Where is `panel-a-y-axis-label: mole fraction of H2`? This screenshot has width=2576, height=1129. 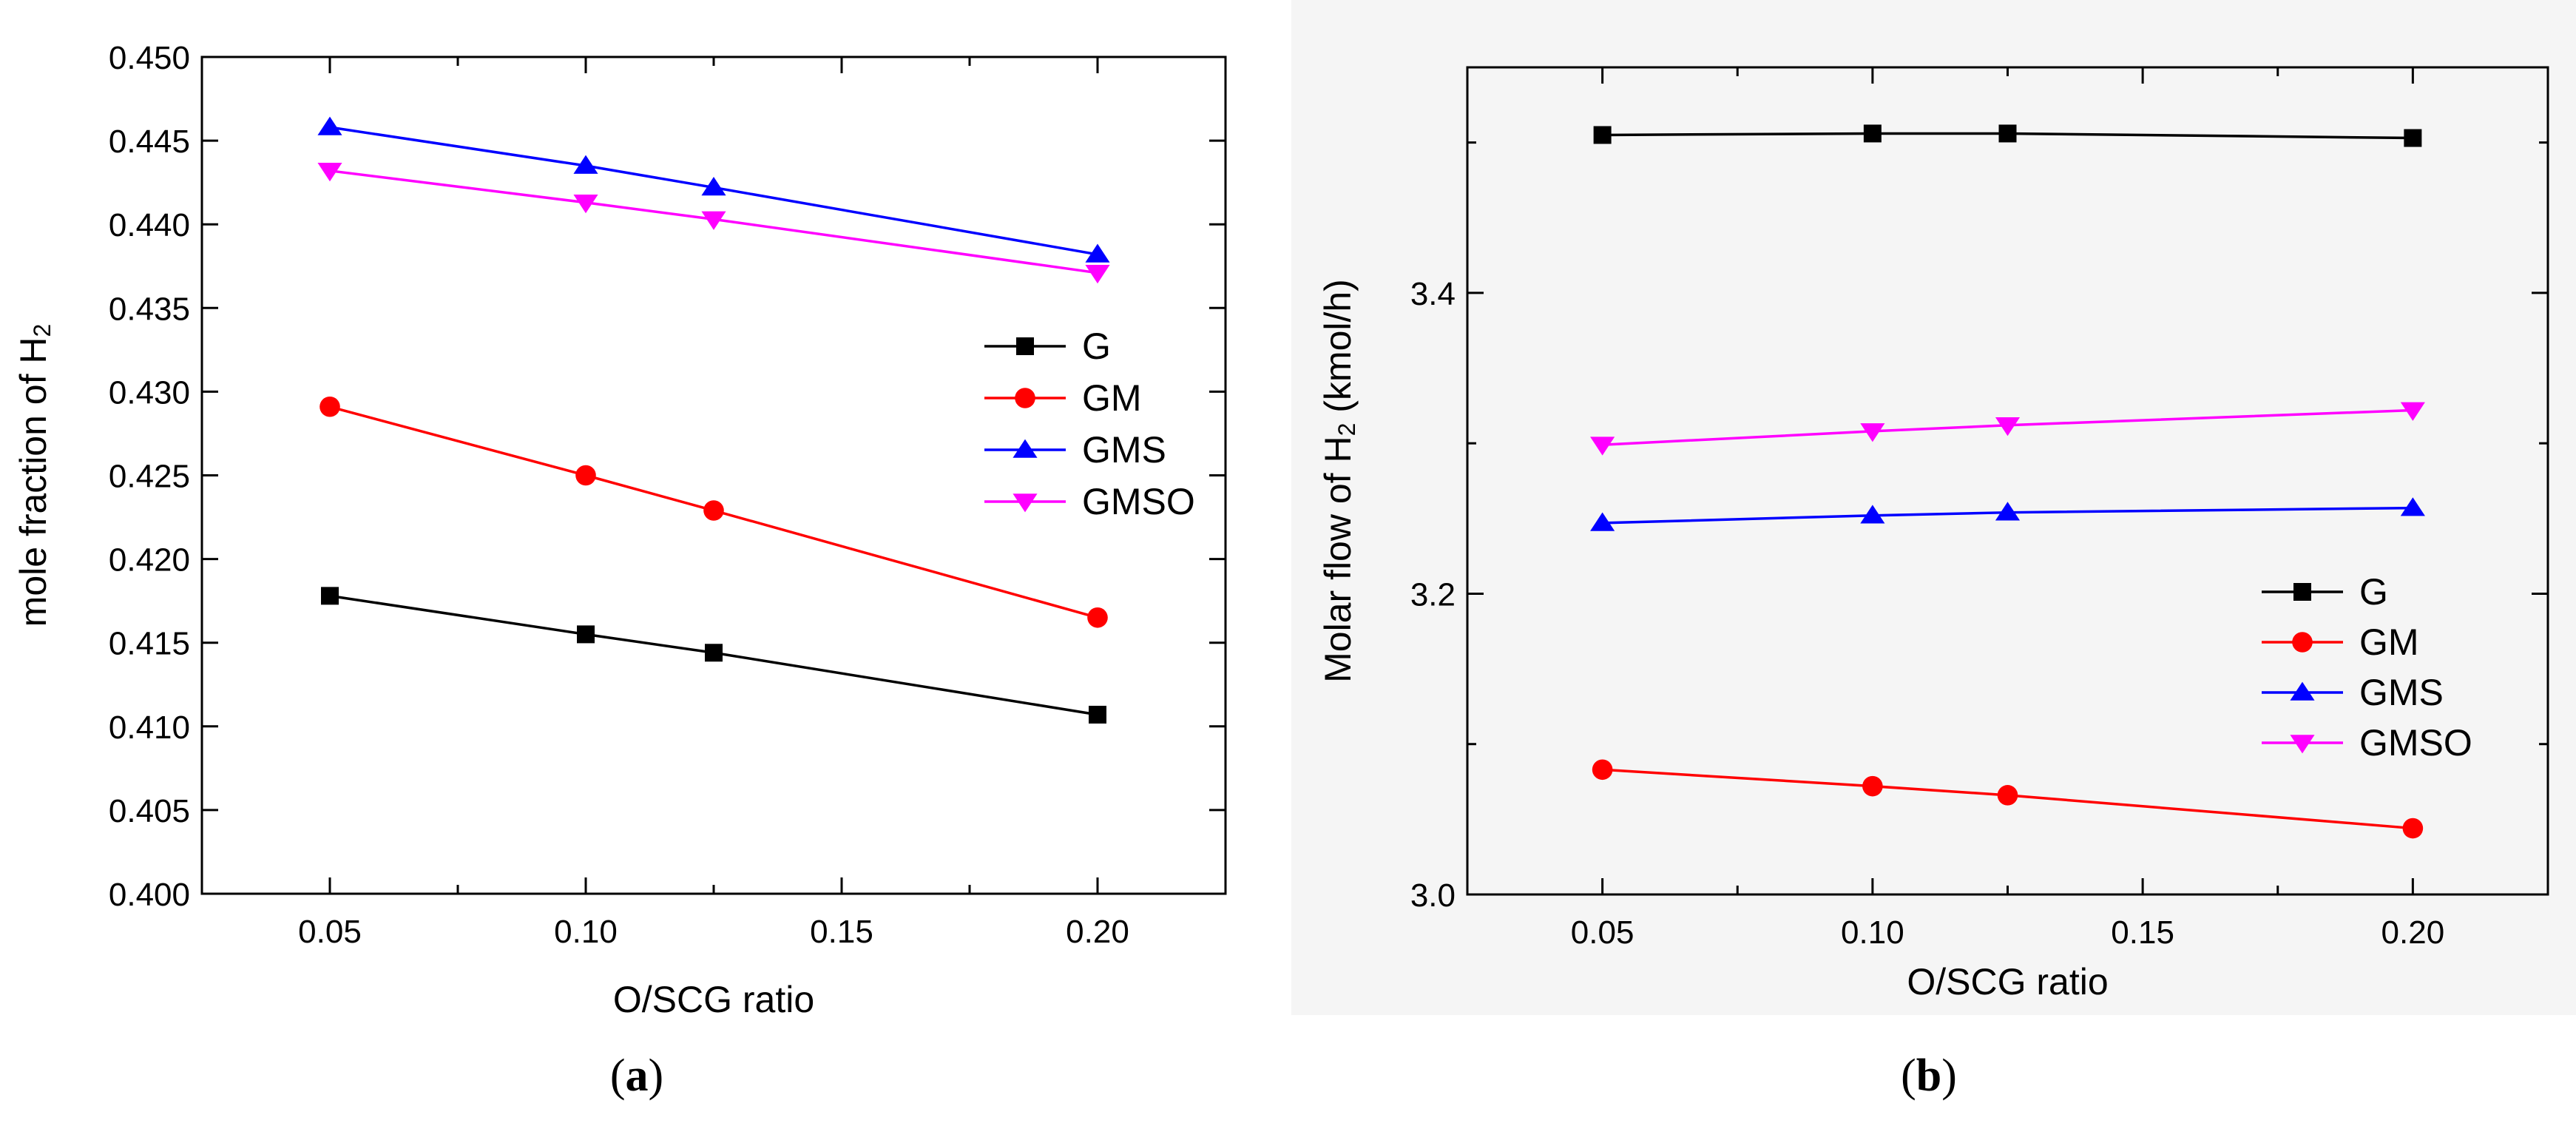
panel-a-y-axis-label: mole fraction of H2 is located at coordinates (34, 476).